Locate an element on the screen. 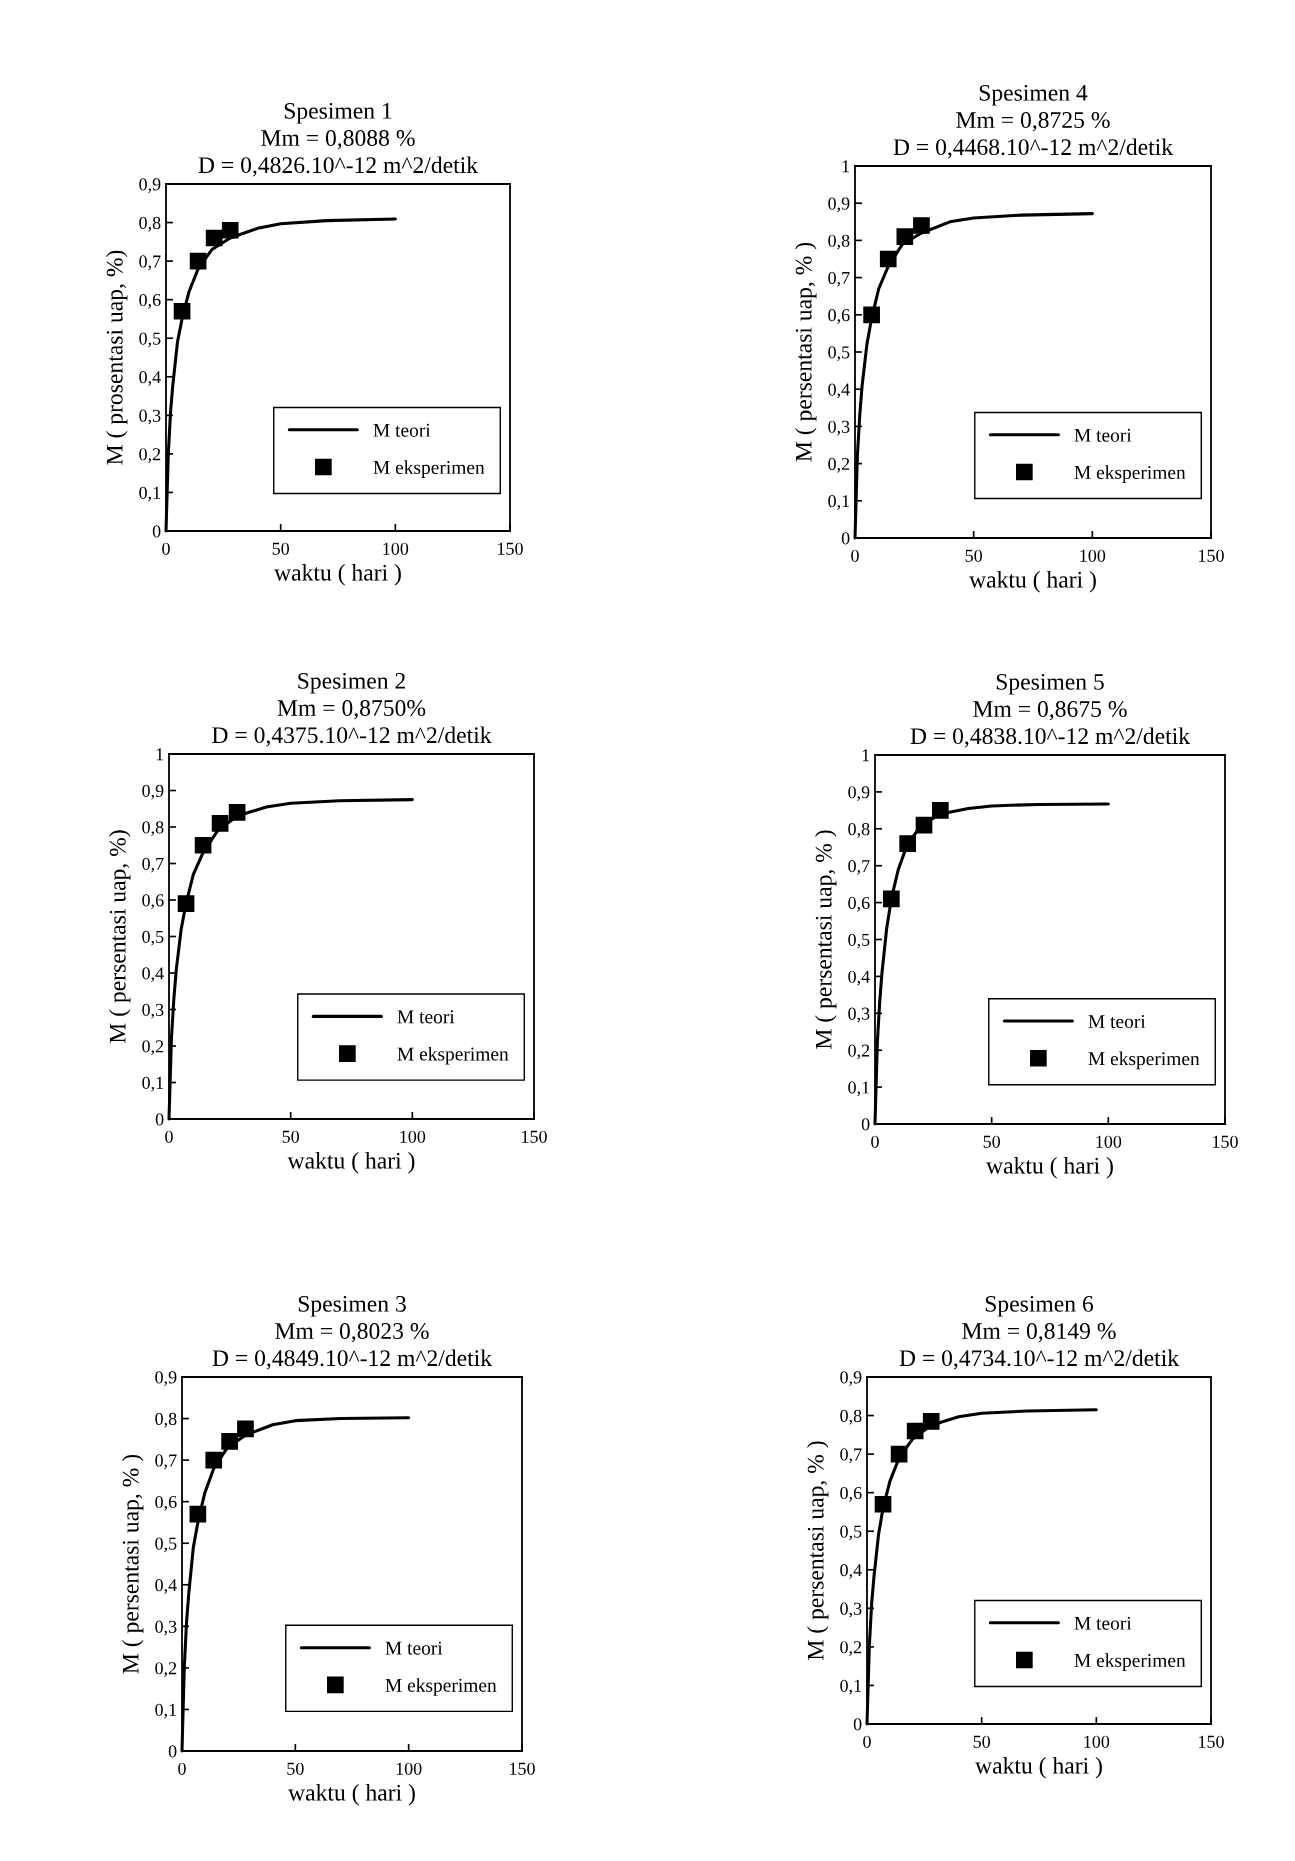 The image size is (1295, 1861). chart-title: Spesimen 6 Mm = 0,8149 % D = 0,4734.10^-12 m^2/detik is located at coordinates (1039, 1332).